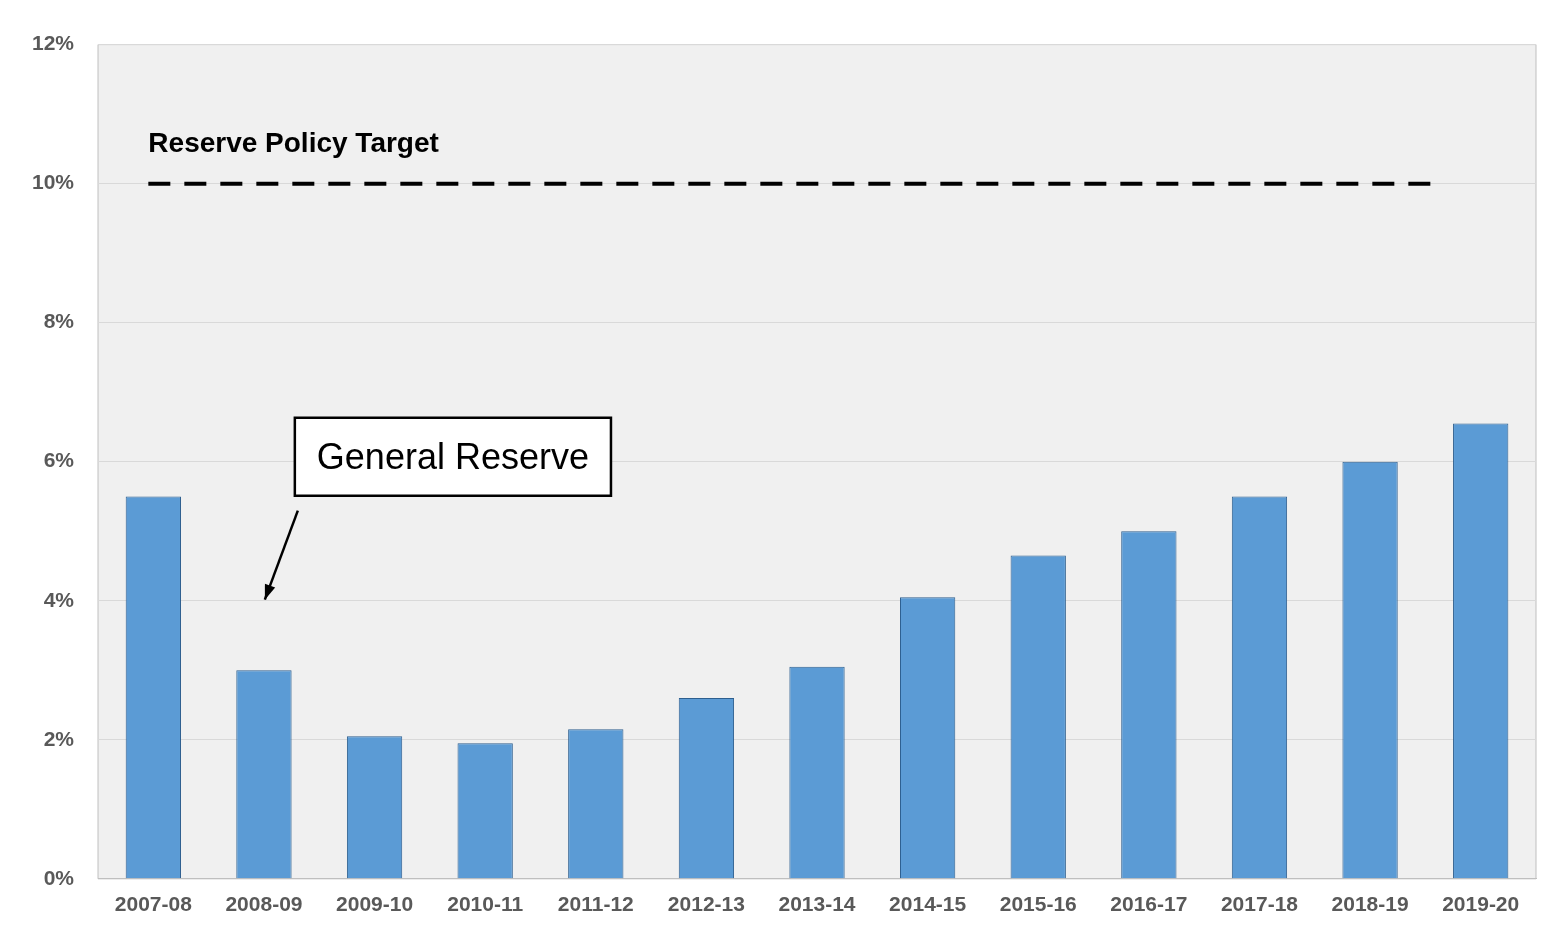 Image resolution: width=1554 pixels, height=940 pixels. I want to click on x-tick-label: 2018-19, so click(1370, 904).